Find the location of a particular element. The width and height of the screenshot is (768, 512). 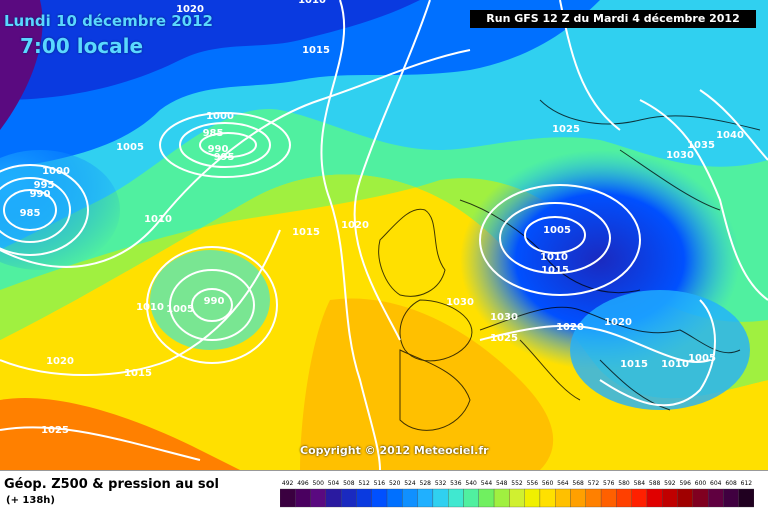

forecast-time: 7:00 locale is located at coordinates (82, 46).